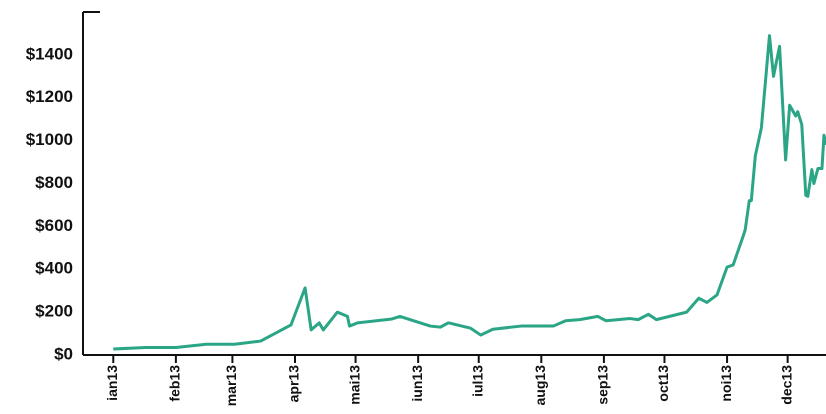  Describe the element at coordinates (417, 383) in the screenshot. I see `x-tick-label: iun13` at that location.